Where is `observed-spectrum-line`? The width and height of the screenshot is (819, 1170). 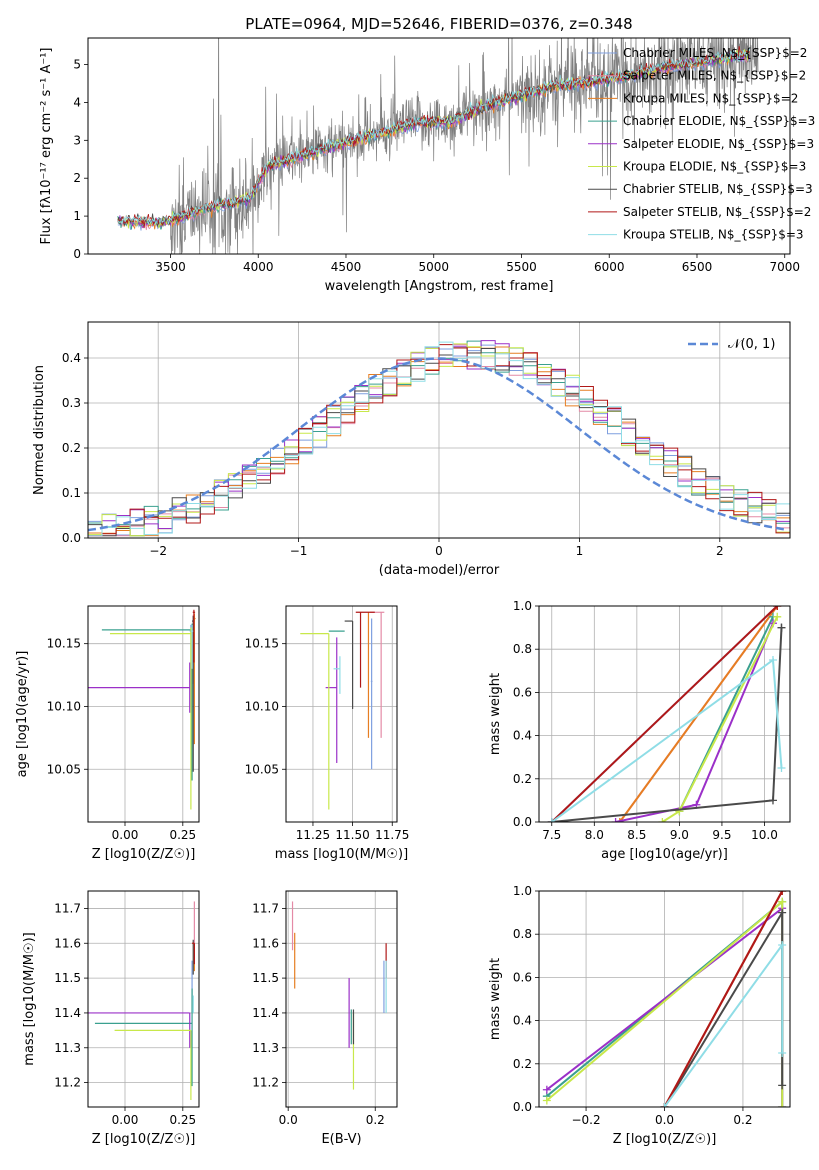 observed-spectrum-line is located at coordinates (438, 146).